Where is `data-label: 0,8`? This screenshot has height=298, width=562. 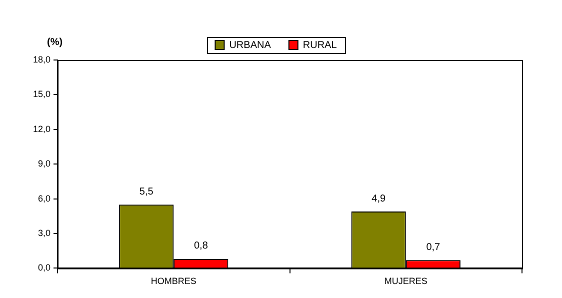
data-label: 0,8 is located at coordinates (201, 246).